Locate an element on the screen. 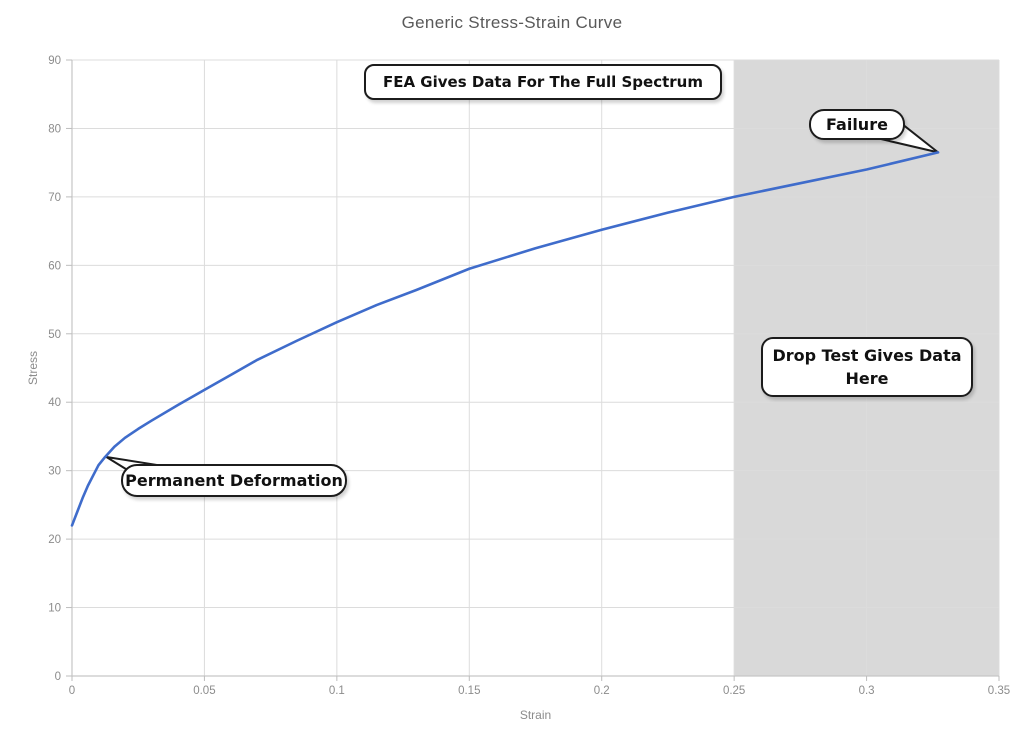 The width and height of the screenshot is (1024, 743). x-tick-label: 0.15 is located at coordinates (469, 691).